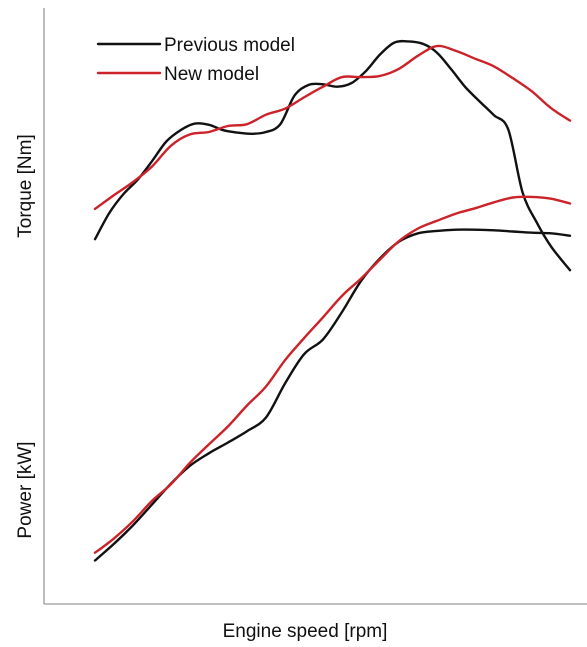  I want to click on legend-label-new-model: New model, so click(211, 74).